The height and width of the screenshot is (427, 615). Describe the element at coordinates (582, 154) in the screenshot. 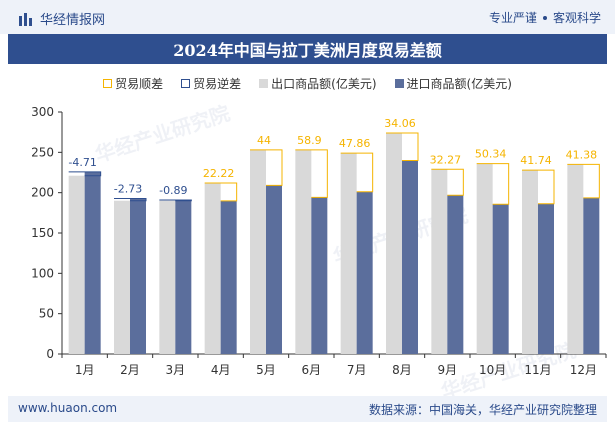

I see `balance-label: 41.38` at that location.